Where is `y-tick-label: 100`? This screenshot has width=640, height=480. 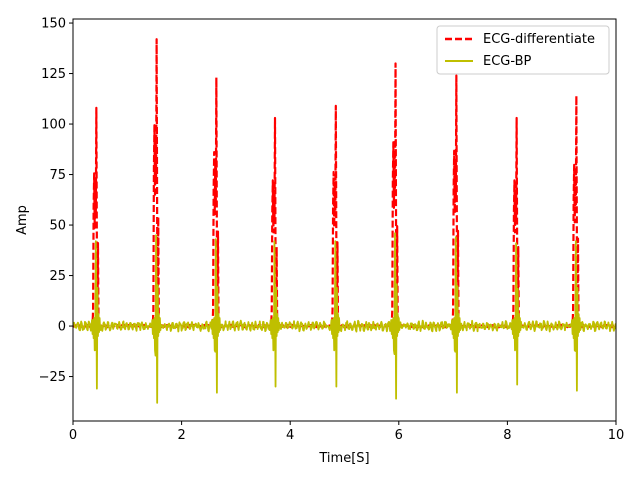 y-tick-label: 100 is located at coordinates (53, 125).